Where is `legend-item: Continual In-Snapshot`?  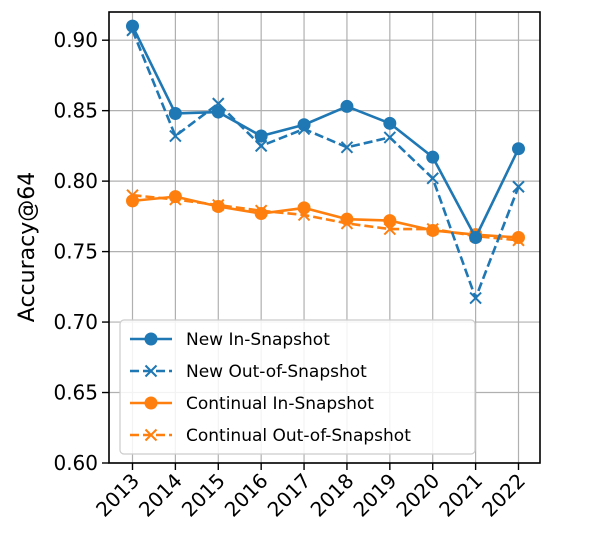
legend-item: Continual In-Snapshot is located at coordinates (252, 404).